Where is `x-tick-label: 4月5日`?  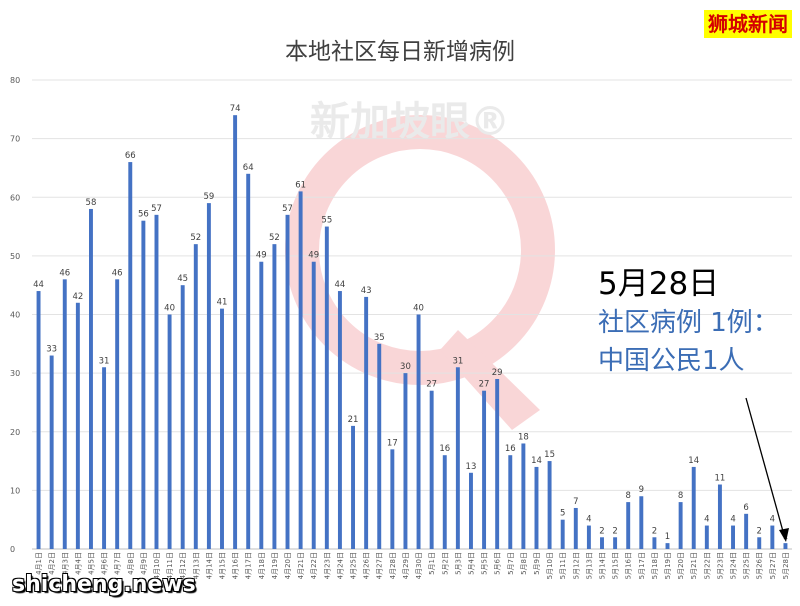
x-tick-label: 4月5日 is located at coordinates (91, 563).